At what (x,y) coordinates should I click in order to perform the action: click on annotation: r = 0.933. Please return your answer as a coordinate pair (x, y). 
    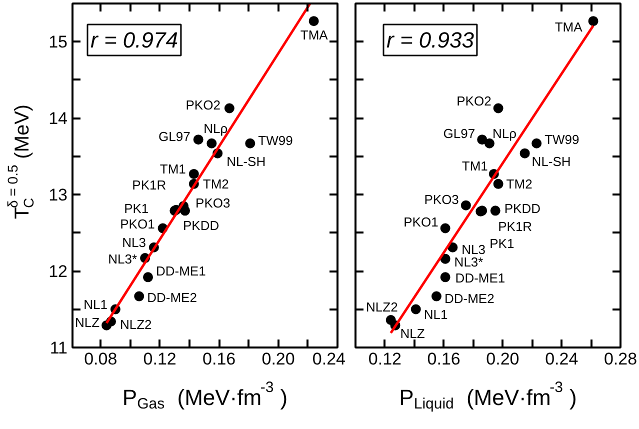
    Looking at the image, I should click on (430, 40).